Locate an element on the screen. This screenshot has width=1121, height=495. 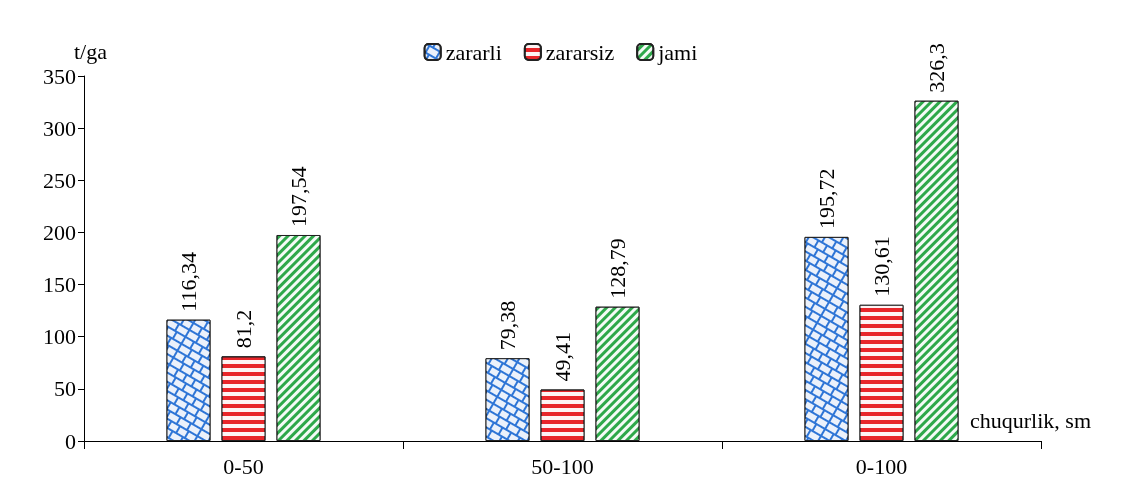
x-axis-title: chuqurlik, sm is located at coordinates (1030, 420).